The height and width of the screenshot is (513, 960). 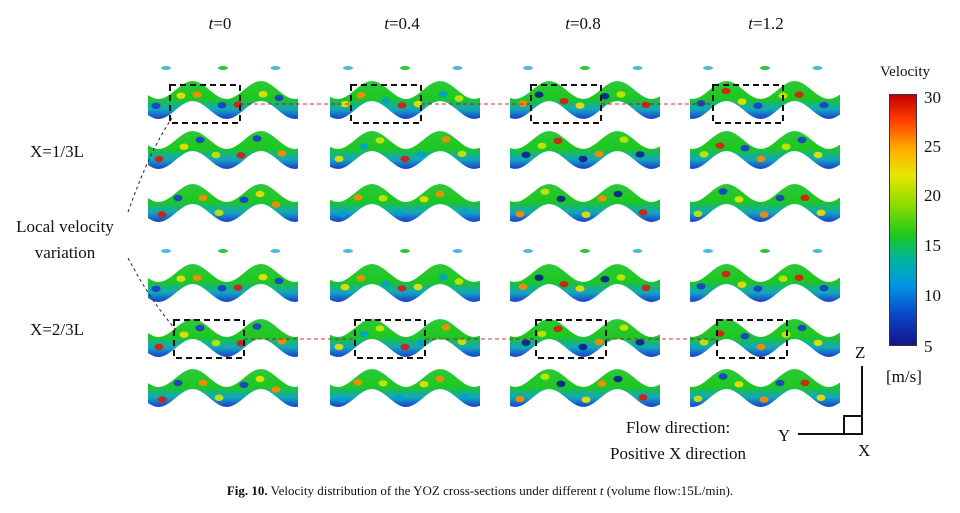 What do you see at coordinates (932, 295) in the screenshot?
I see `colorbar-tick-10: 10` at bounding box center [932, 295].